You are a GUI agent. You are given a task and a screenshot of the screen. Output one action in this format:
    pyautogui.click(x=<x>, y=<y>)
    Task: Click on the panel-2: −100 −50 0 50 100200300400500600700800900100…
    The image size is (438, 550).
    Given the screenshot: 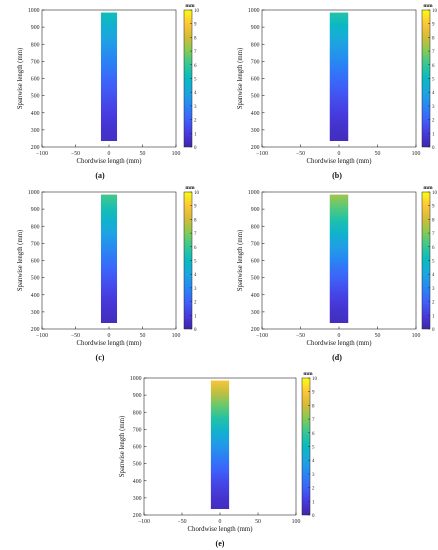 What is the action you would take?
    pyautogui.click(x=108, y=273)
    